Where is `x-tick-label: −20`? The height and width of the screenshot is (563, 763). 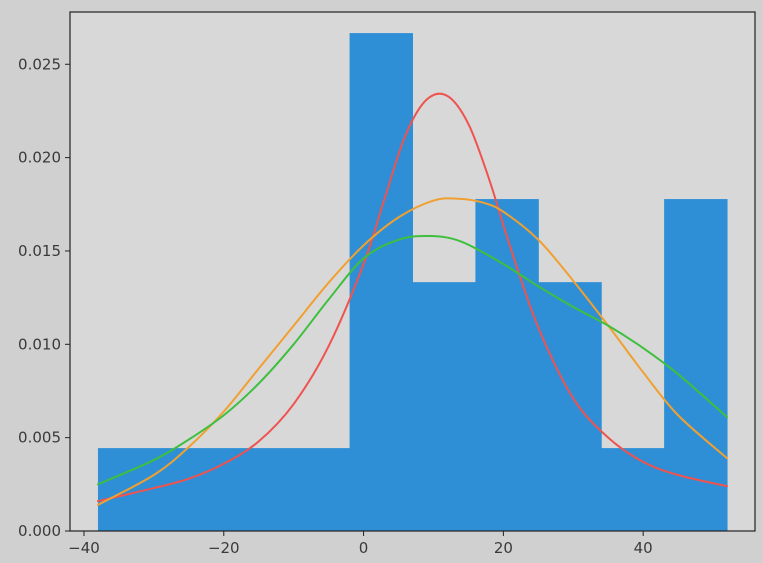 x-tick-label: −20 is located at coordinates (224, 548).